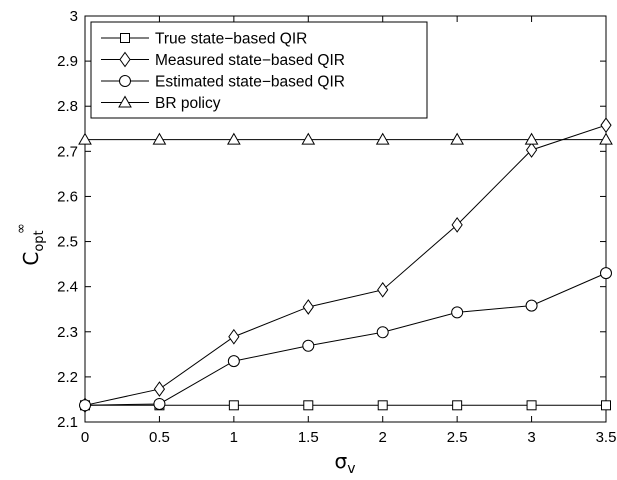 Image resolution: width=617 pixels, height=480 pixels. Describe the element at coordinates (125, 81) in the screenshot. I see `legend-marker-circle` at that location.